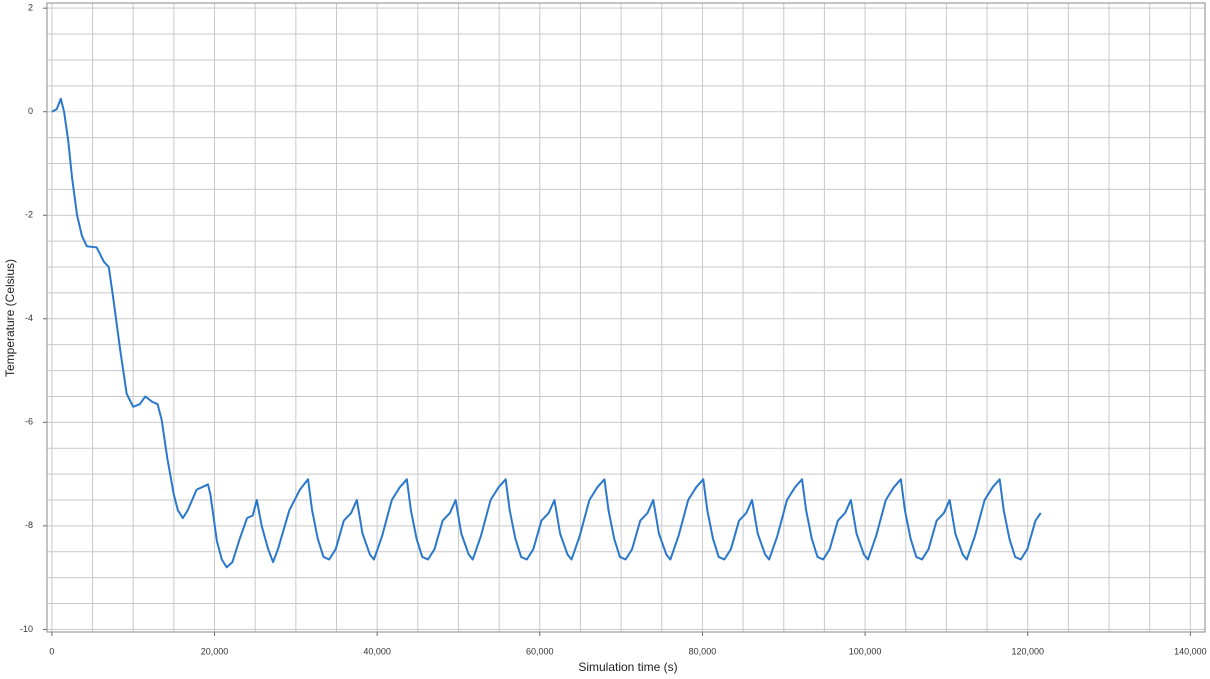 This screenshot has height=679, width=1210. What do you see at coordinates (51, 651) in the screenshot?
I see `x-tick-label: 0` at bounding box center [51, 651].